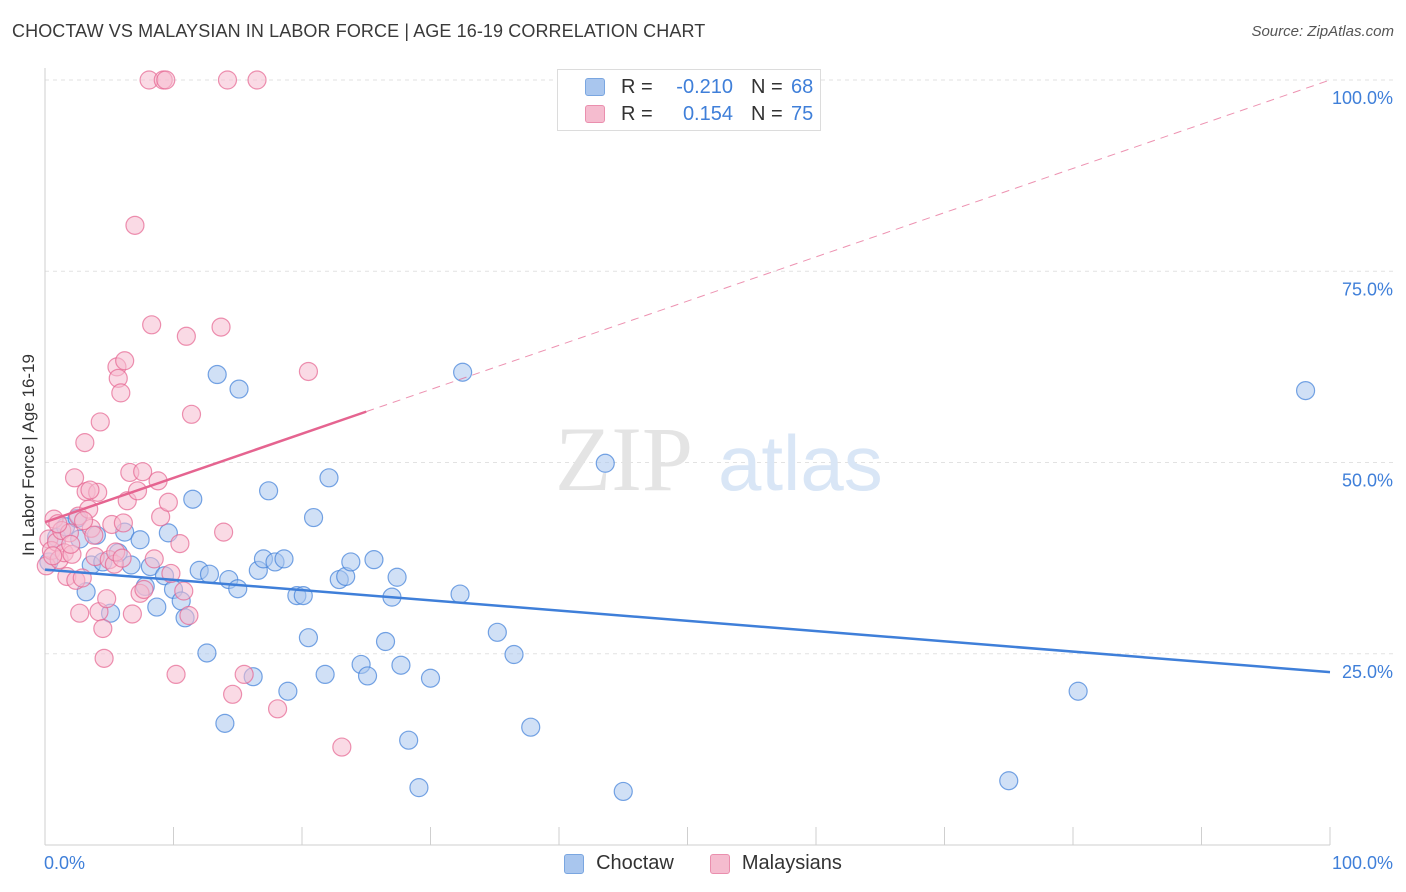  What do you see at coordinates (28, 455) in the screenshot?
I see `y-axis-label: In Labor Force | Age 16-19` at bounding box center [28, 455].